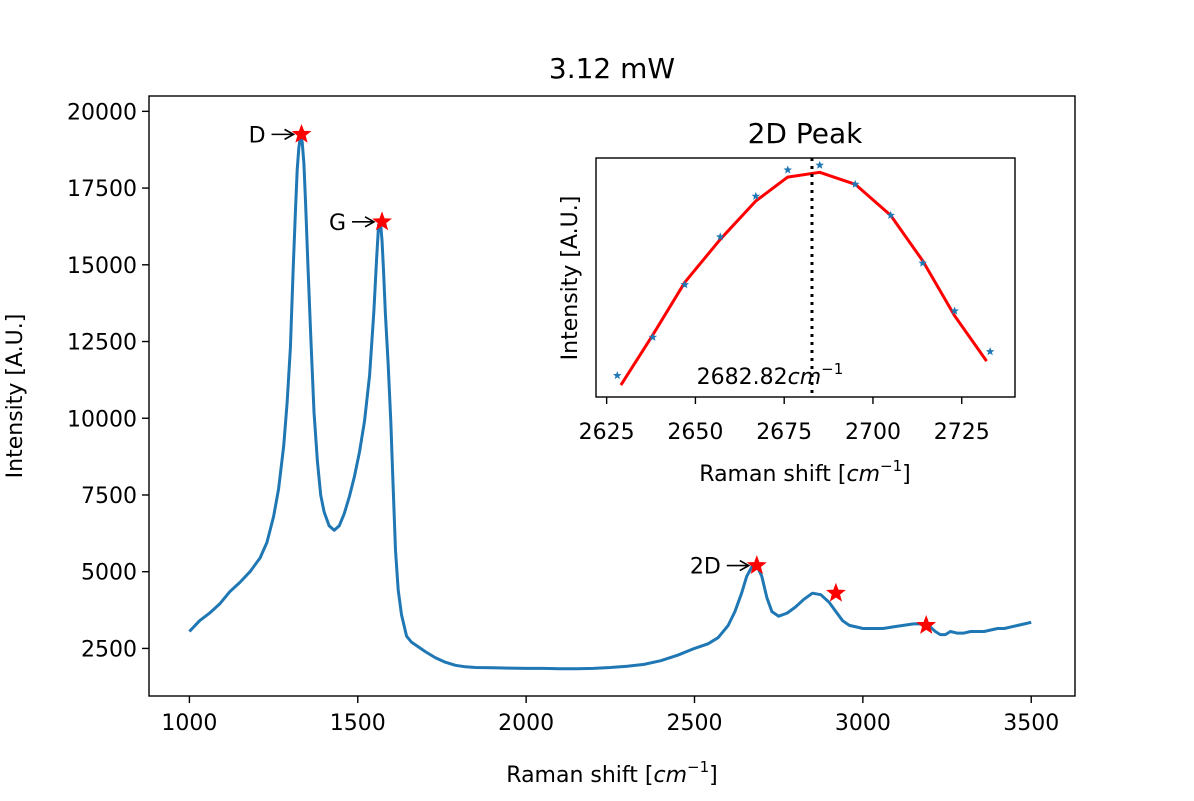 Image resolution: width=1194 pixels, height=801 pixels. I want to click on inset-x-tick-label: 2700, so click(873, 432).